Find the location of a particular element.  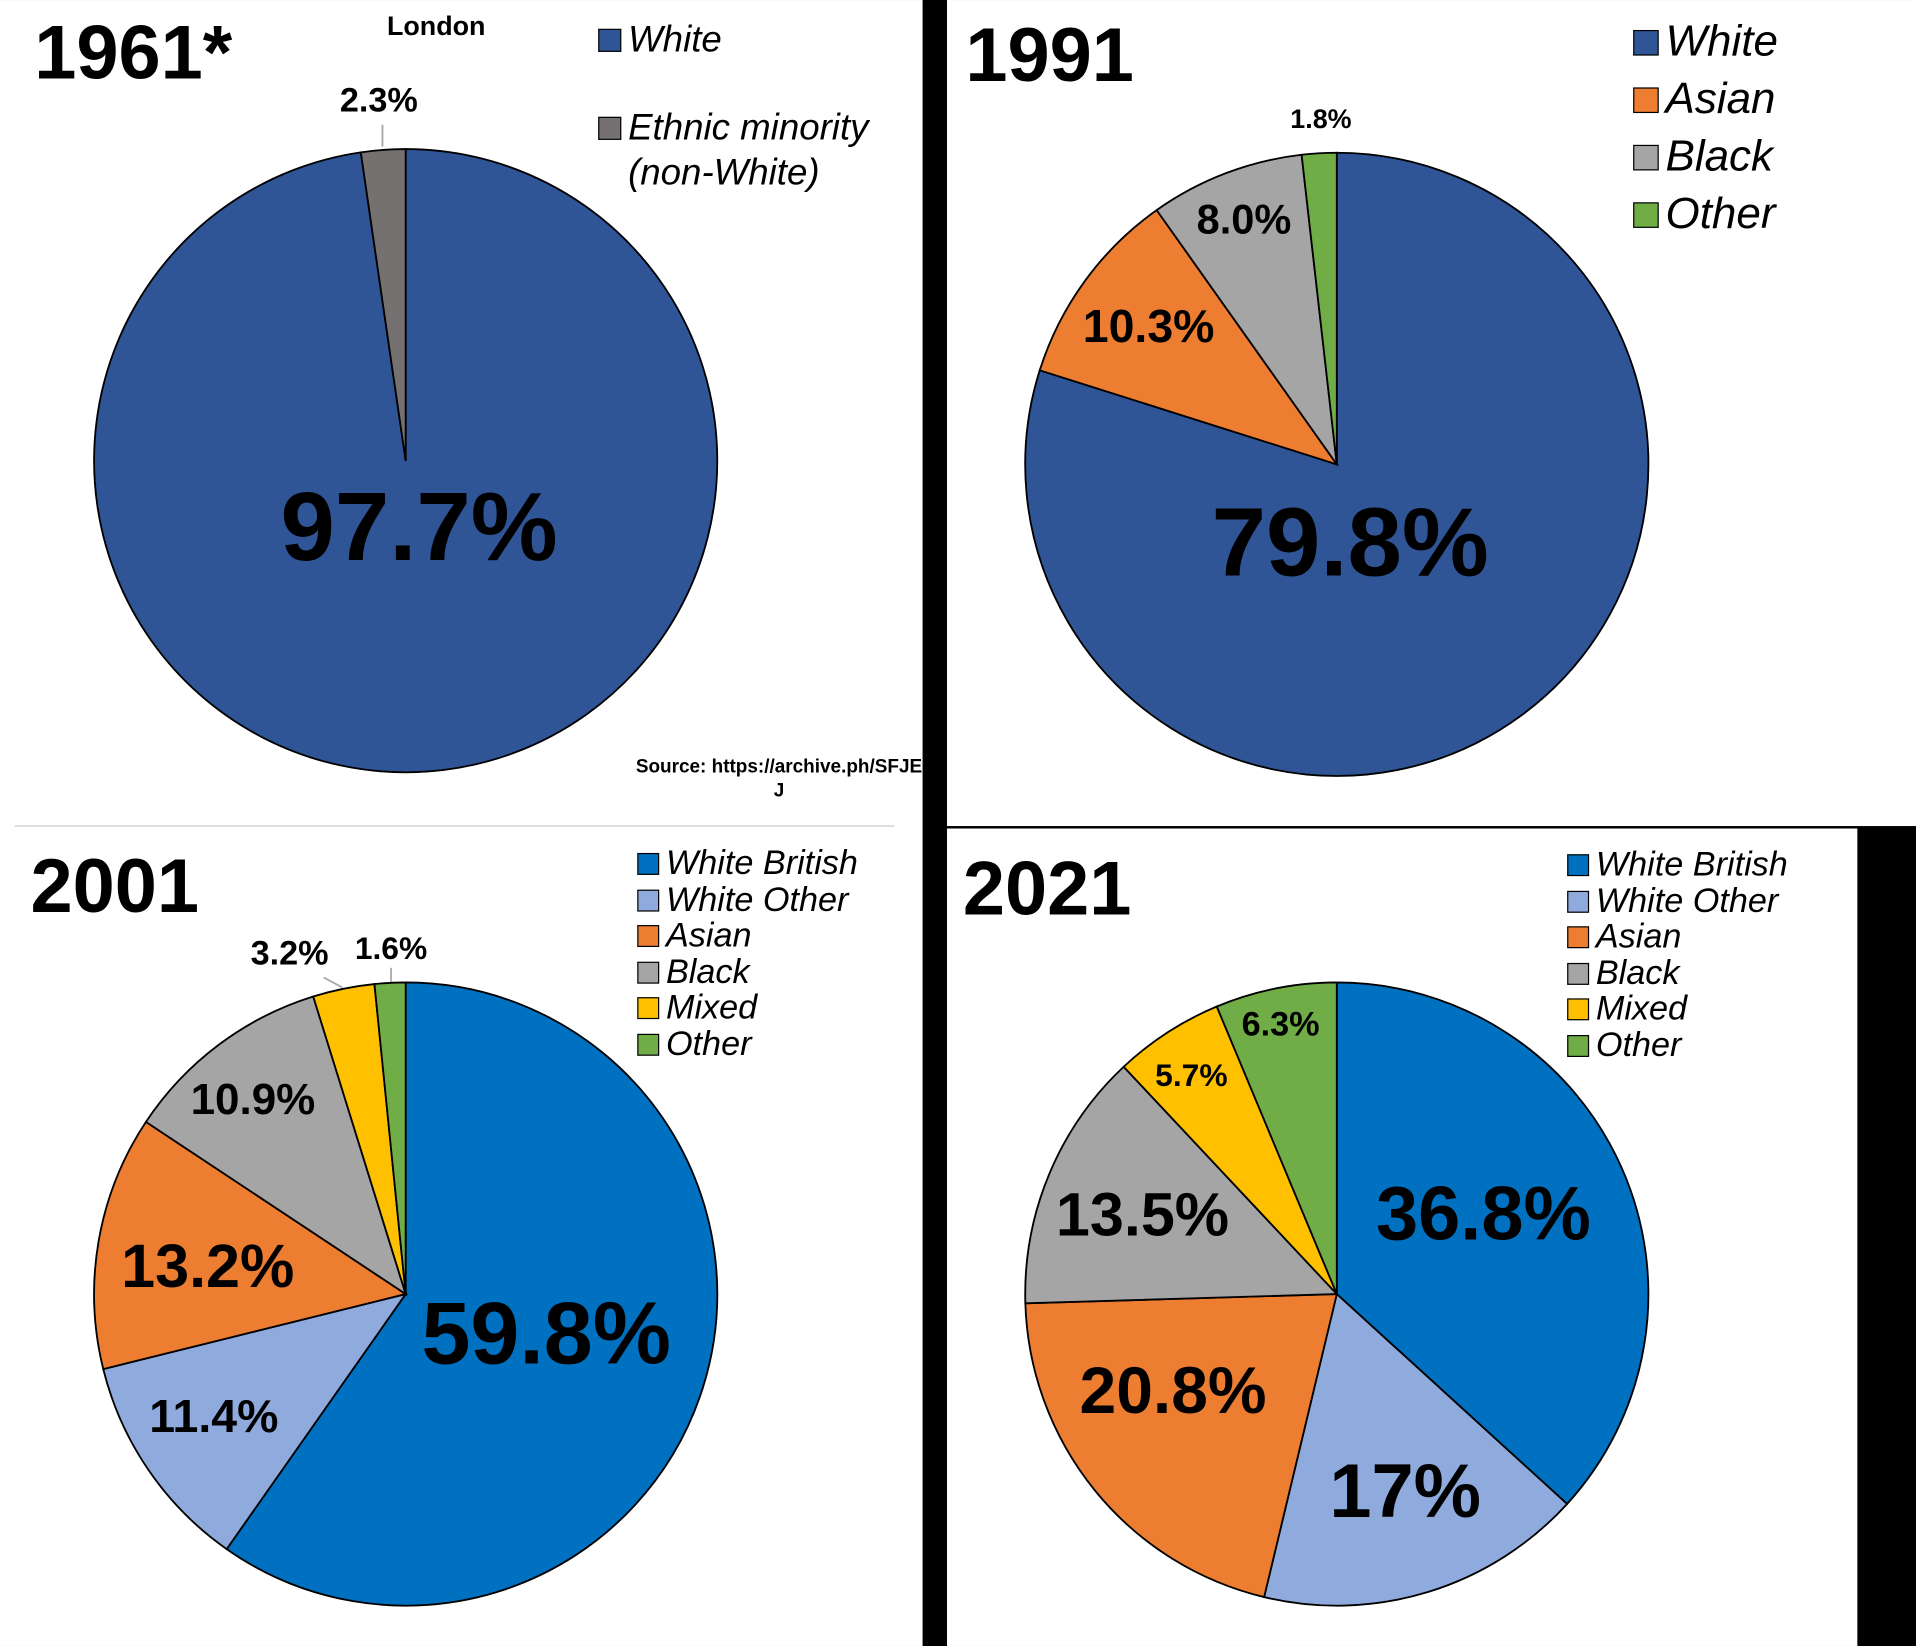

data-label: 13.2% is located at coordinates (207, 1266).